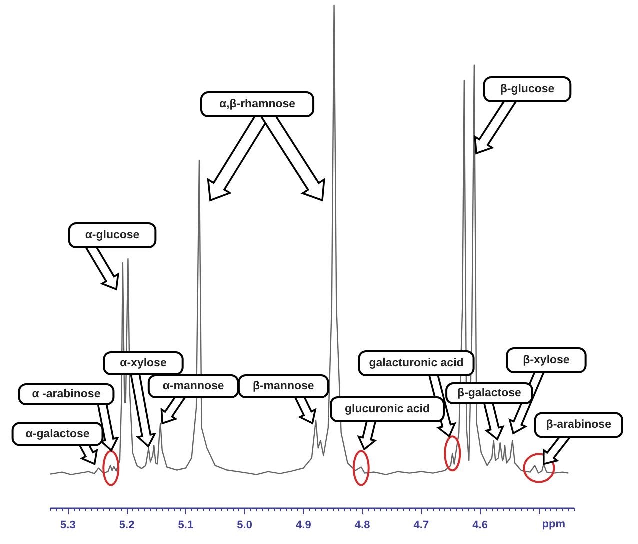 This screenshot has width=638, height=544. Describe the element at coordinates (257, 104) in the screenshot. I see `annotation: α,β-rhamnose` at that location.